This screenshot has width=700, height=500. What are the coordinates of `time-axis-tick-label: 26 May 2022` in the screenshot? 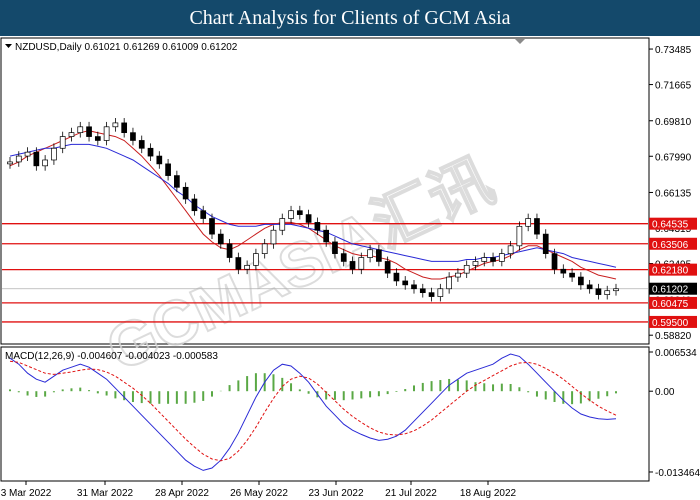 It's located at (259, 493).